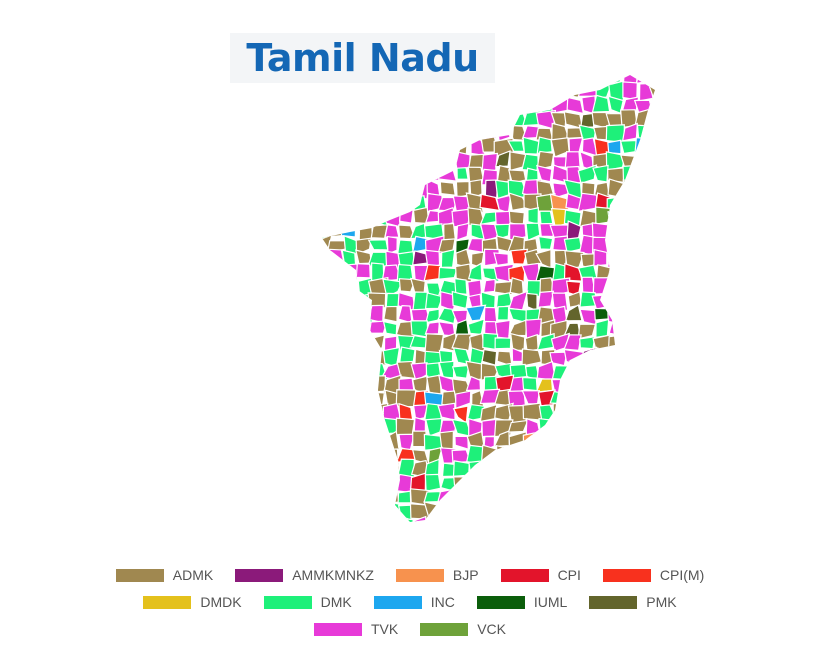 The width and height of the screenshot is (816, 653). I want to click on legend-label: BJP, so click(465, 575).